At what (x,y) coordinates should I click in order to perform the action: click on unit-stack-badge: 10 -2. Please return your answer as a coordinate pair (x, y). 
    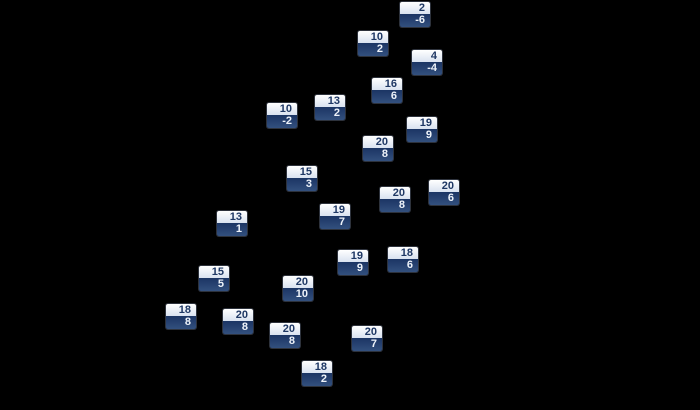
    Looking at the image, I should click on (282, 115).